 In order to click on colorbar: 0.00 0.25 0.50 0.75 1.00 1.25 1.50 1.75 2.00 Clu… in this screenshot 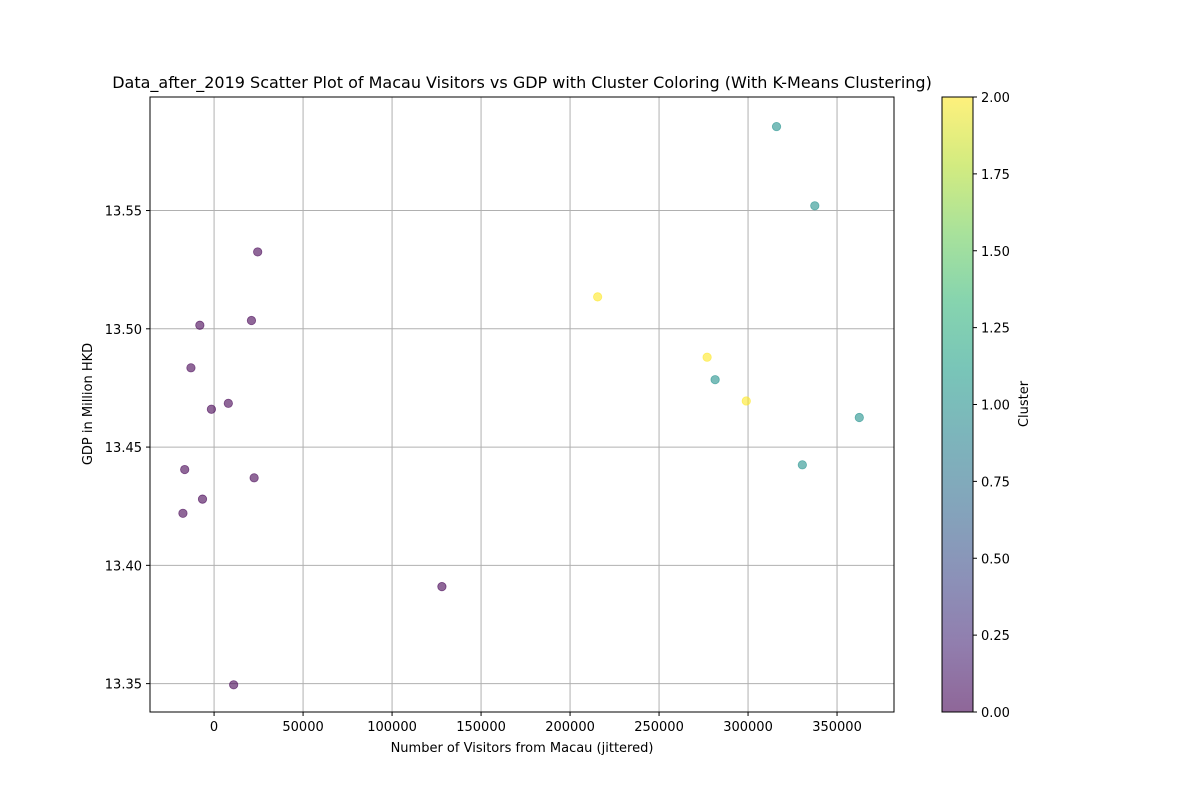, I will do `click(986, 406)`.